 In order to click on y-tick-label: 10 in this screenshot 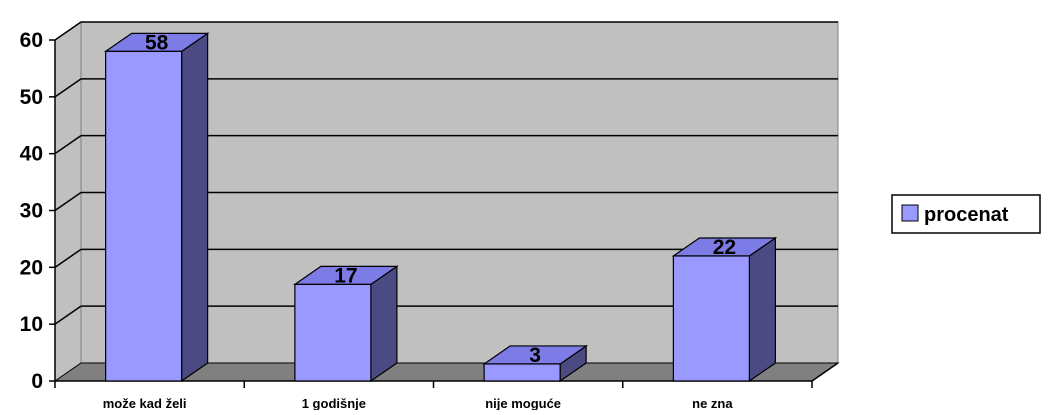, I will do `click(31, 324)`.